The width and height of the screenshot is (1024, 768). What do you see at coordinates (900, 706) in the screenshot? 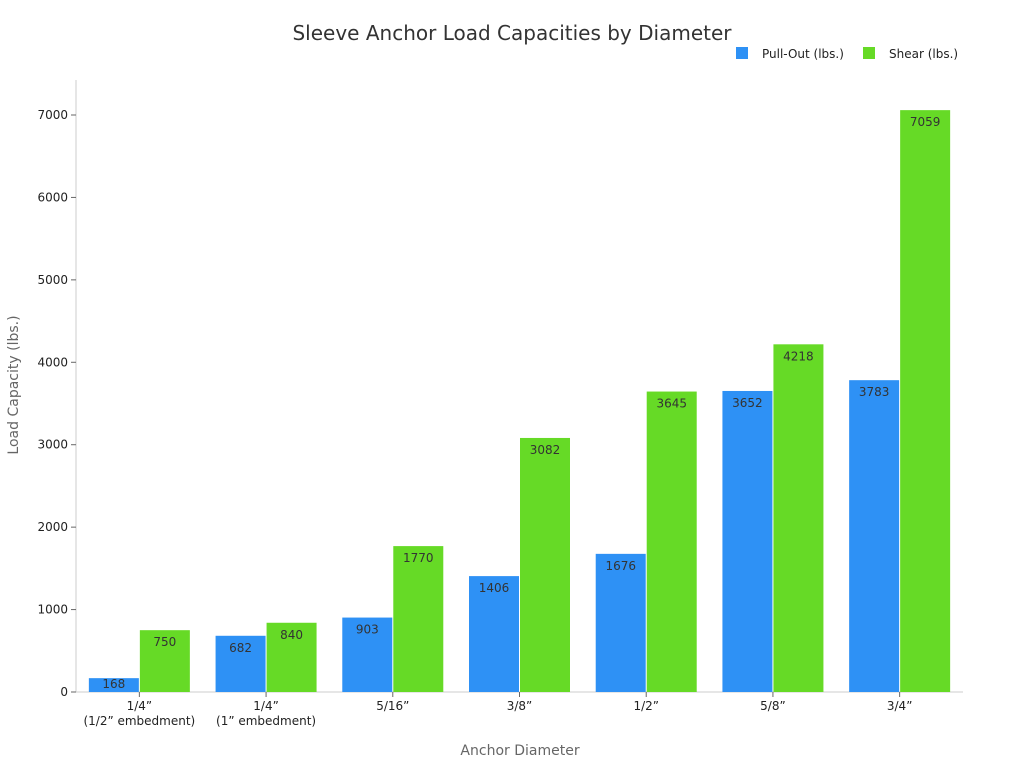
I see `x-tick-label: 3/4”` at bounding box center [900, 706].